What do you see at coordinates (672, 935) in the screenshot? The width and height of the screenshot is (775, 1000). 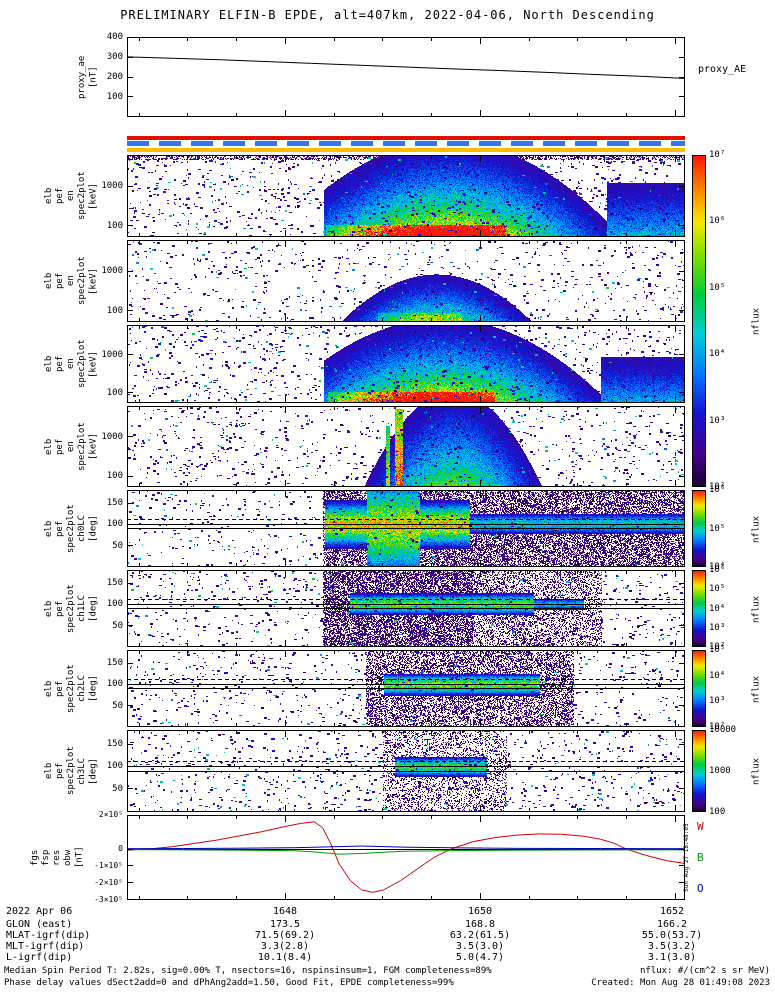 I see `footer-row-value: 55.0(53.7)` at bounding box center [672, 935].